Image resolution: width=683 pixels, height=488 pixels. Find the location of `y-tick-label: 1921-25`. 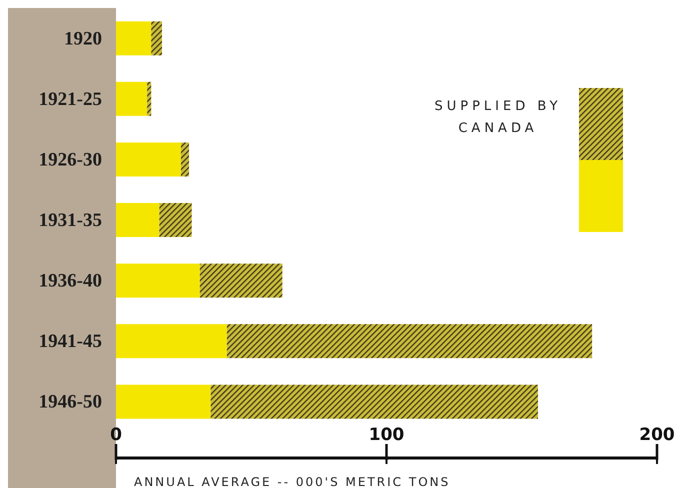

y-tick-label: 1921-25 is located at coordinates (70, 99).